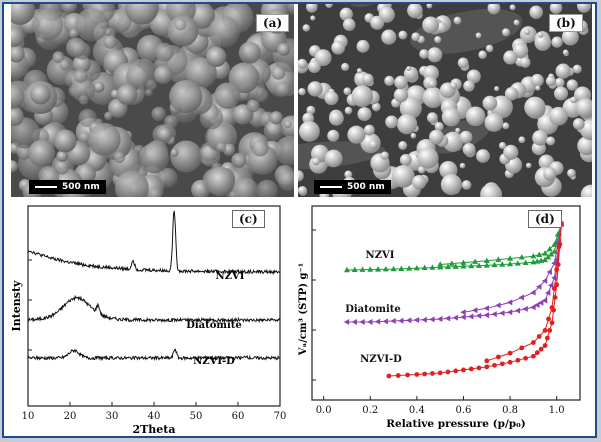 This screenshot has height=442, width=601. Describe the element at coordinates (352, 187) in the screenshot. I see `scale-bar-b: 500 nm` at that location.